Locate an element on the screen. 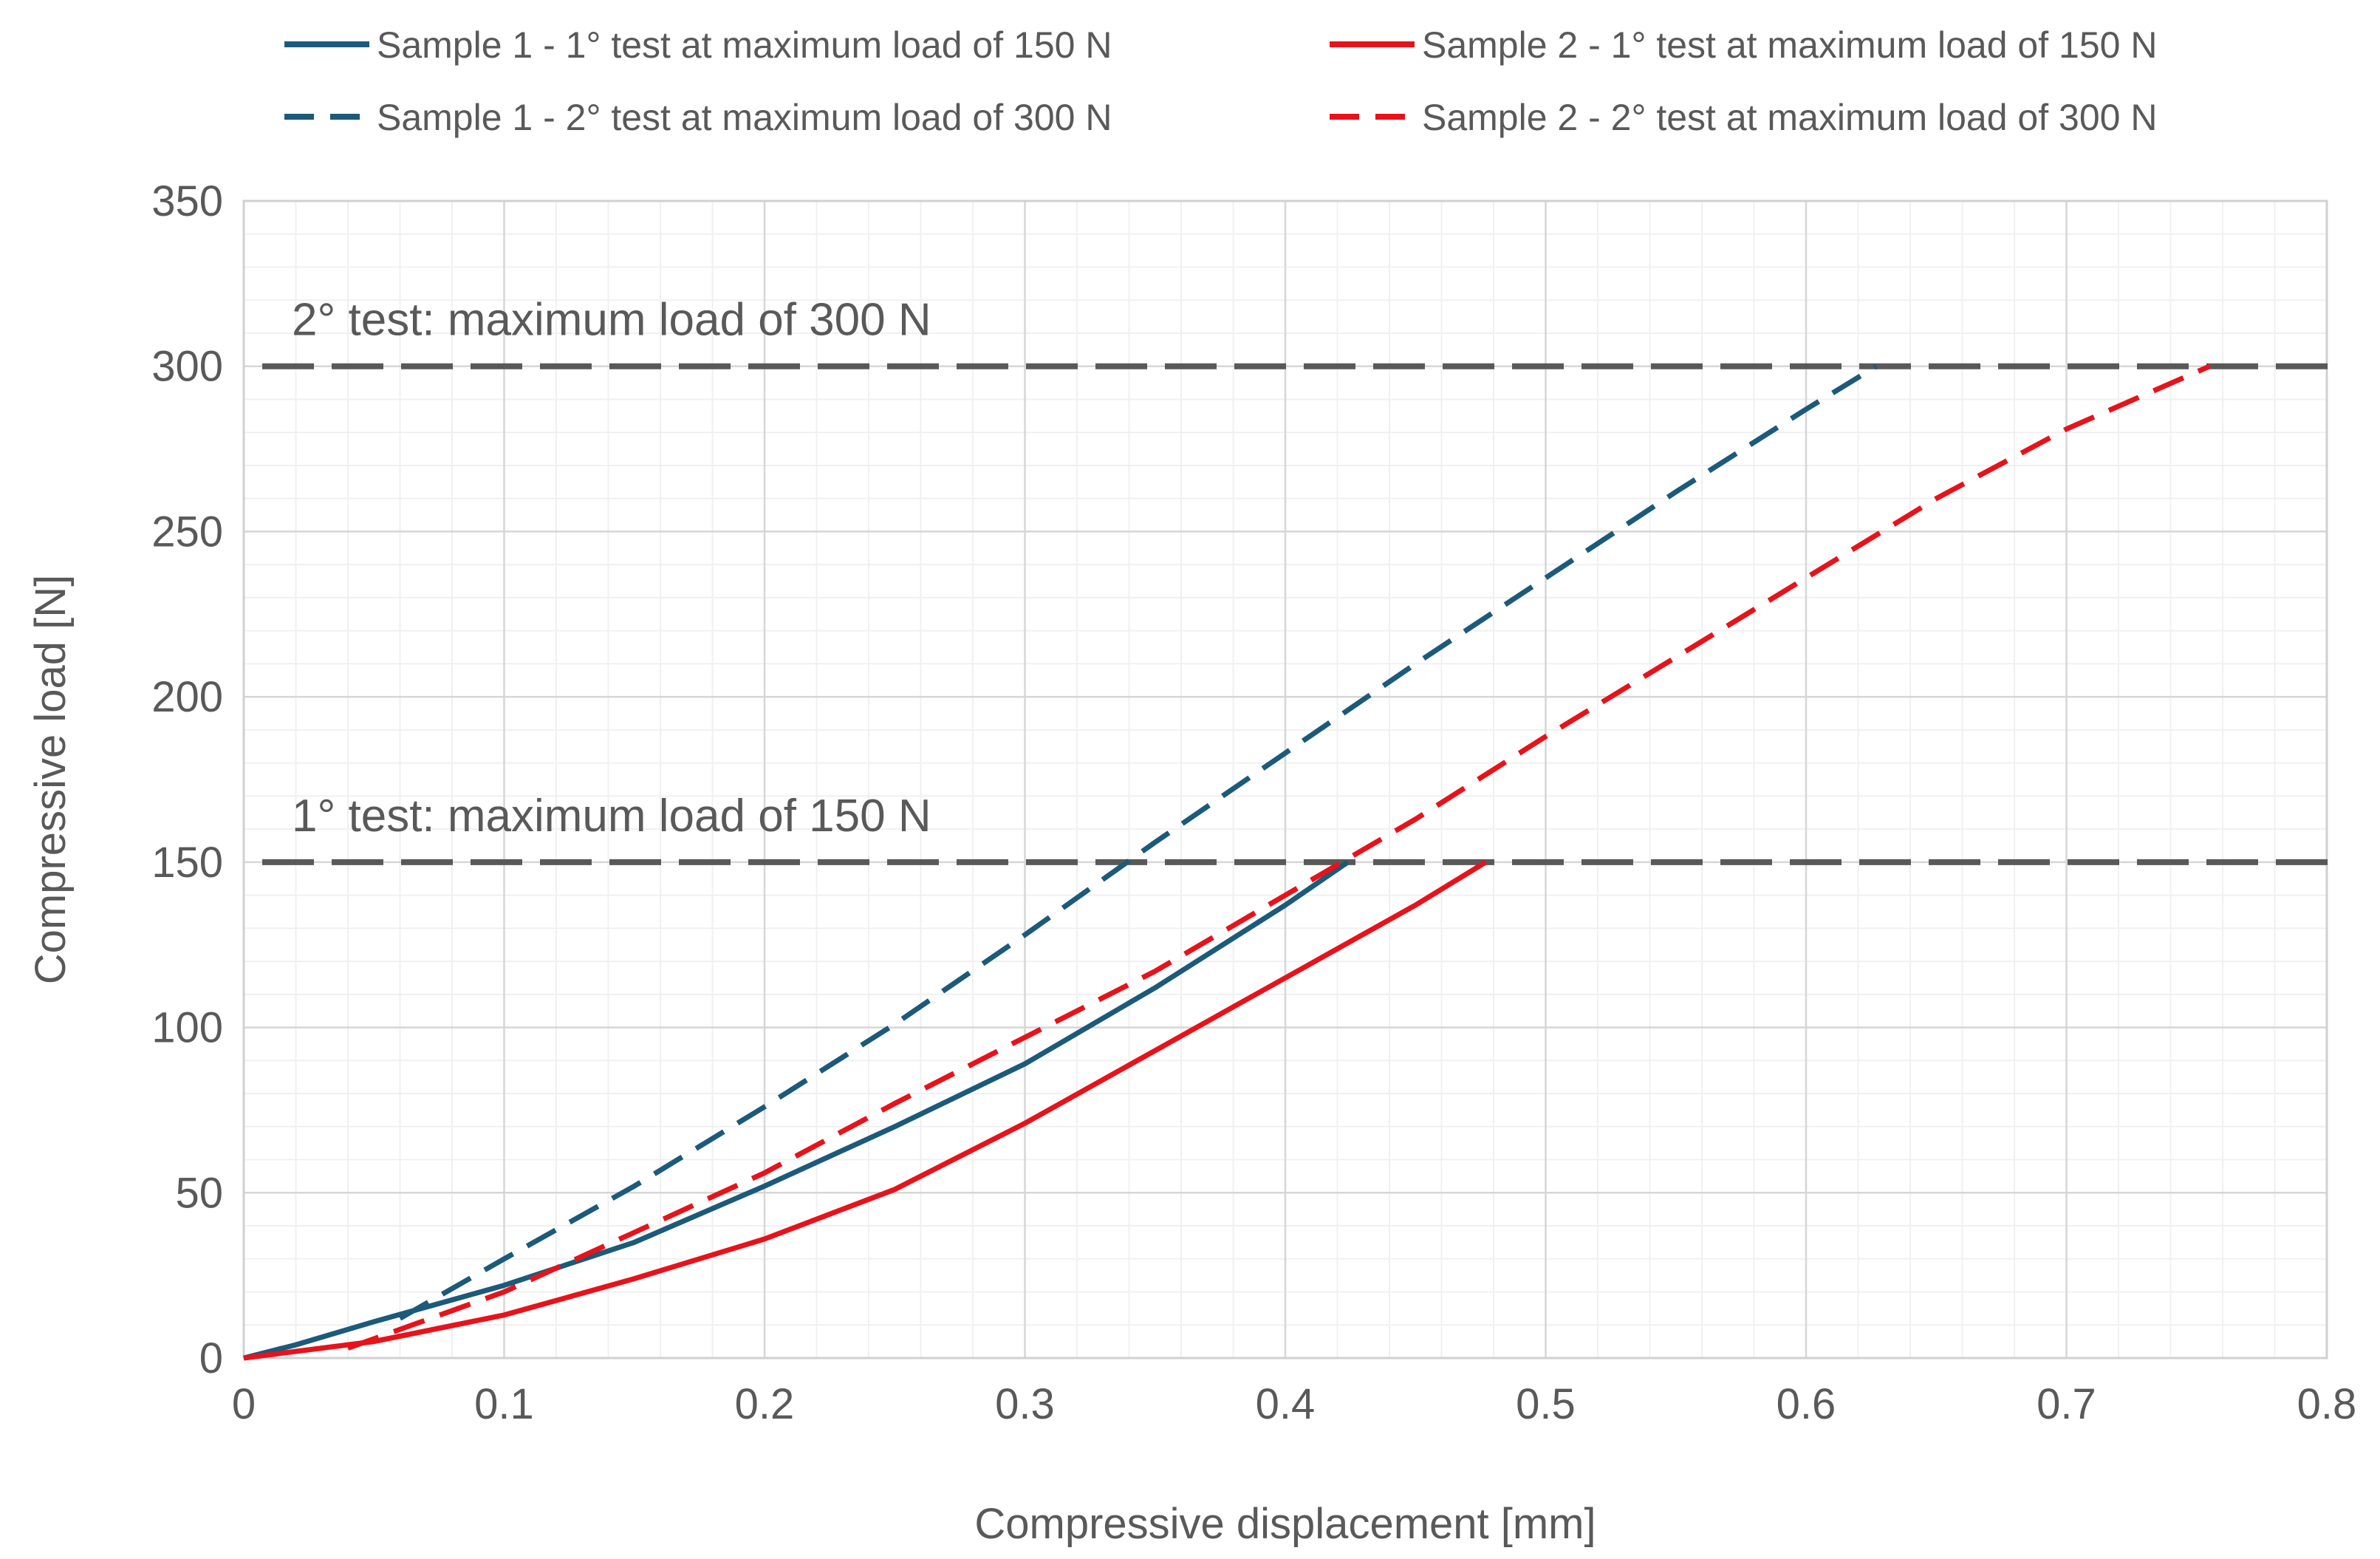 Image resolution: width=2380 pixels, height=1559 pixels. y-axis-title: Compressive load [N] is located at coordinates (51, 779).